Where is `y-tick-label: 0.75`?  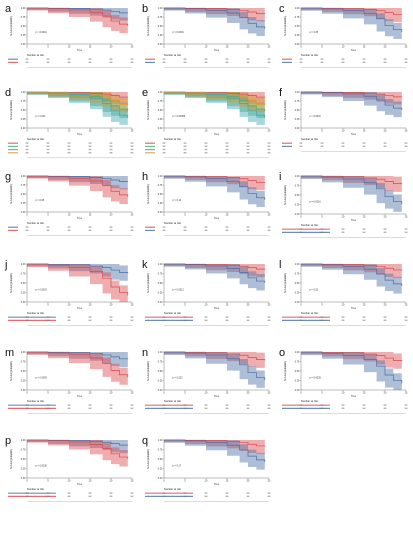 y-tick-label: 0.75 is located at coordinates (297, 17).